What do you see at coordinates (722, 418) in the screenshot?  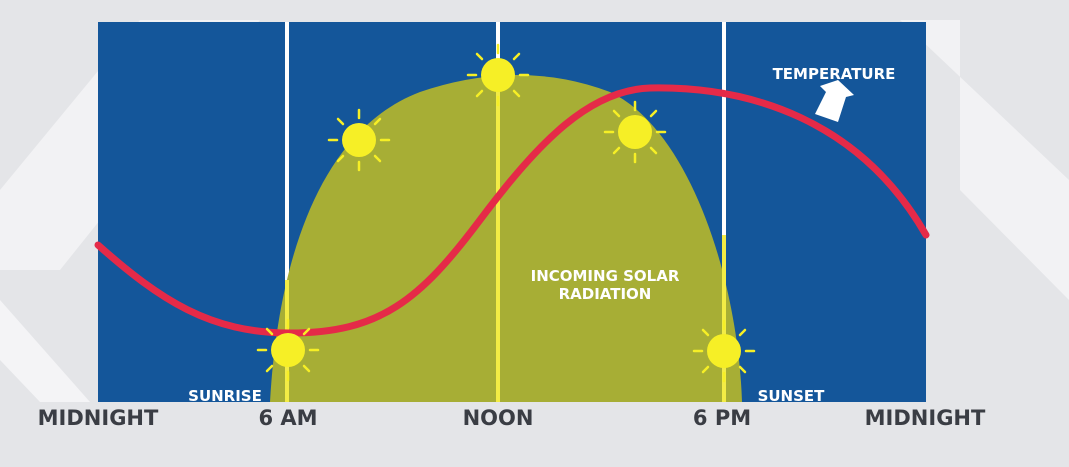 I see `time-label: 6 PM` at bounding box center [722, 418].